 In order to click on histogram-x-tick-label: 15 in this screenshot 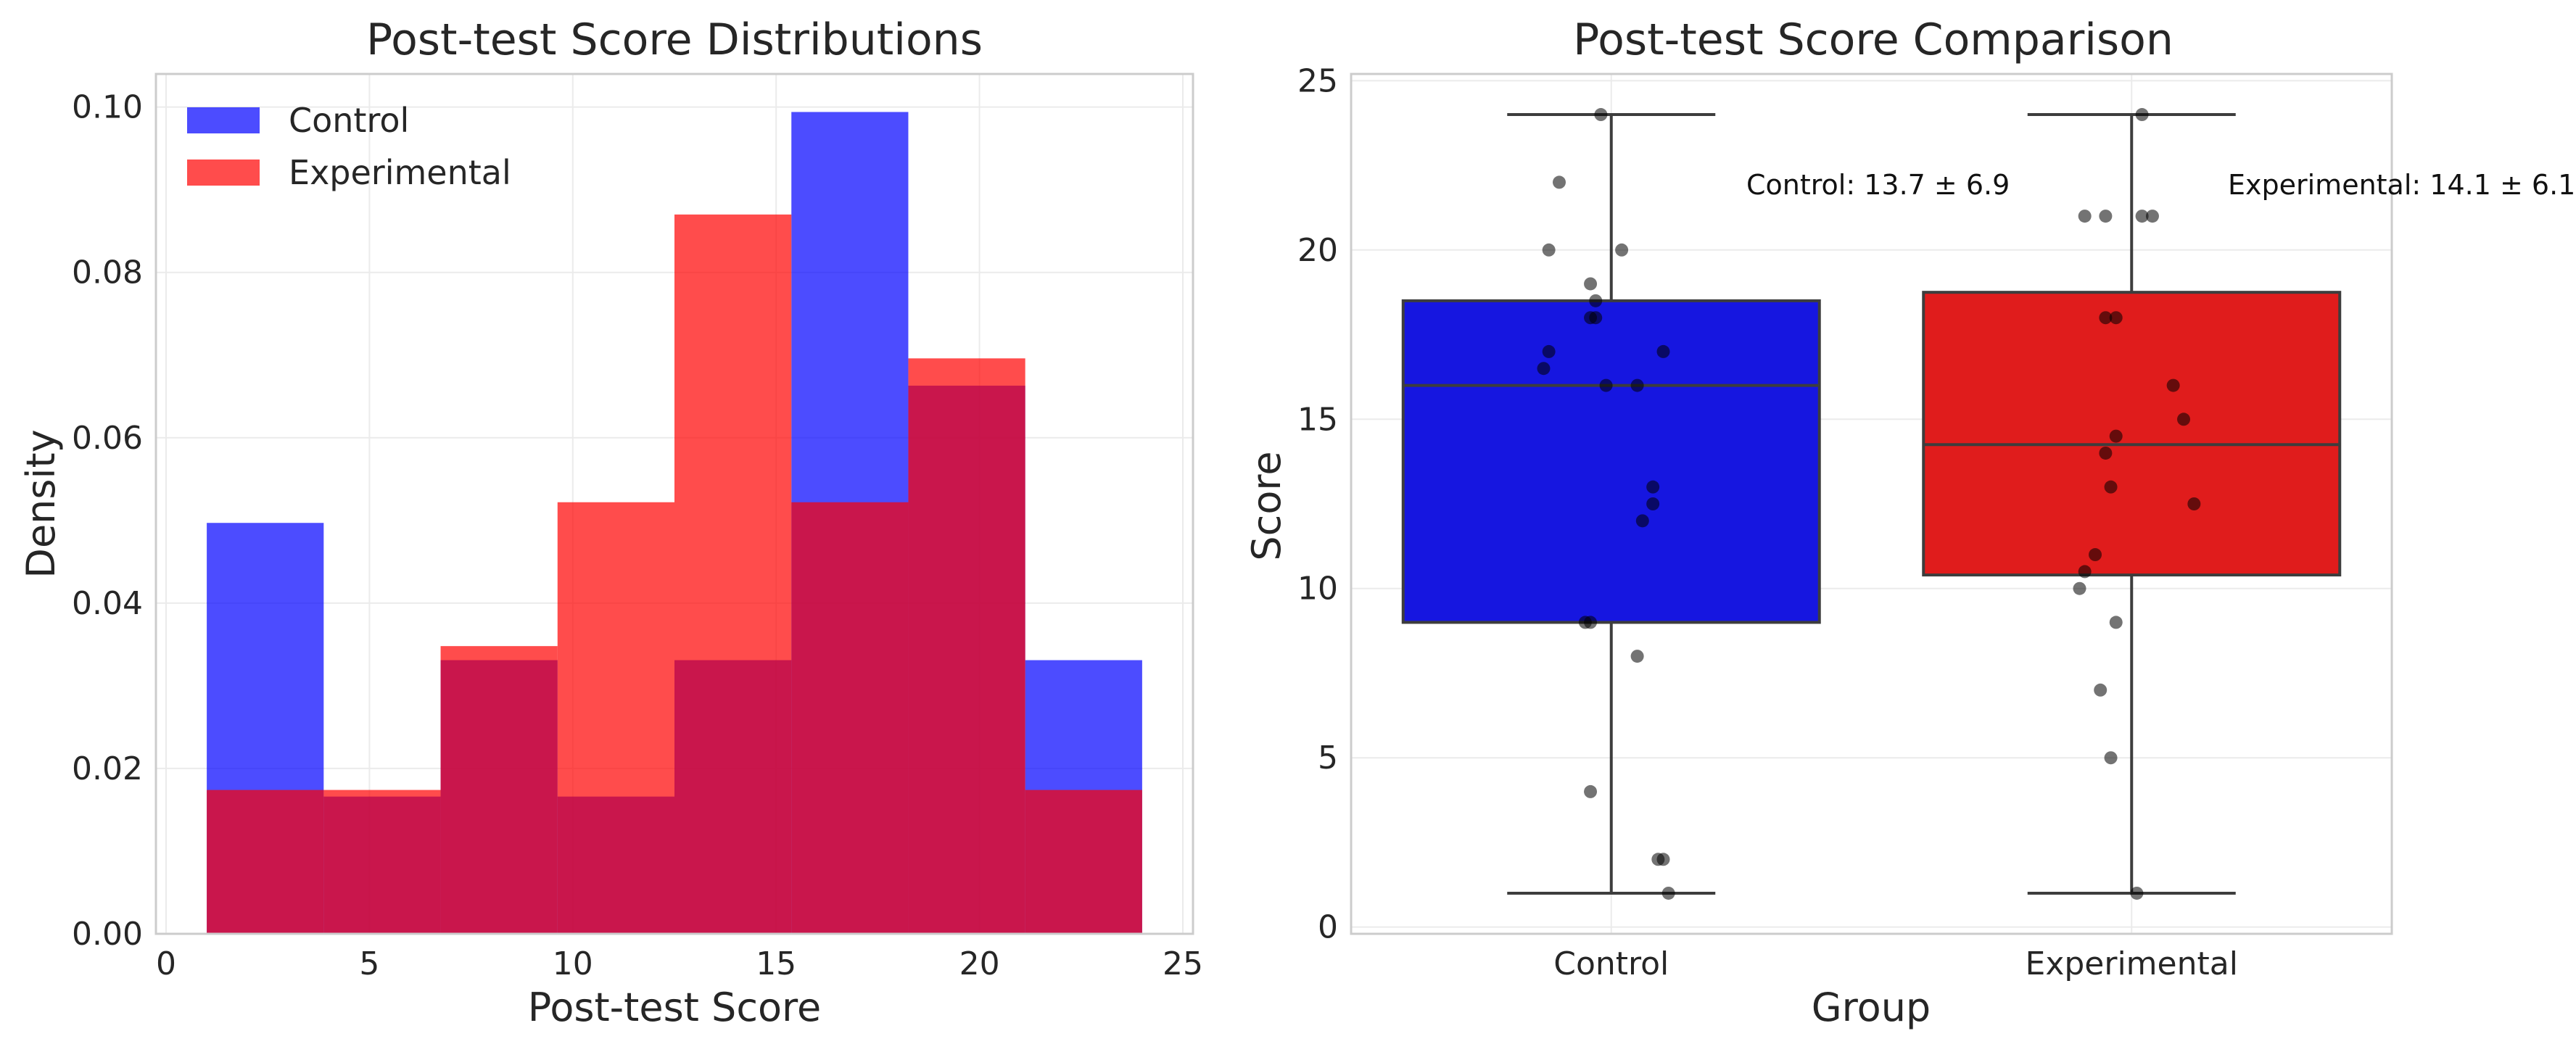, I will do `click(776, 964)`.